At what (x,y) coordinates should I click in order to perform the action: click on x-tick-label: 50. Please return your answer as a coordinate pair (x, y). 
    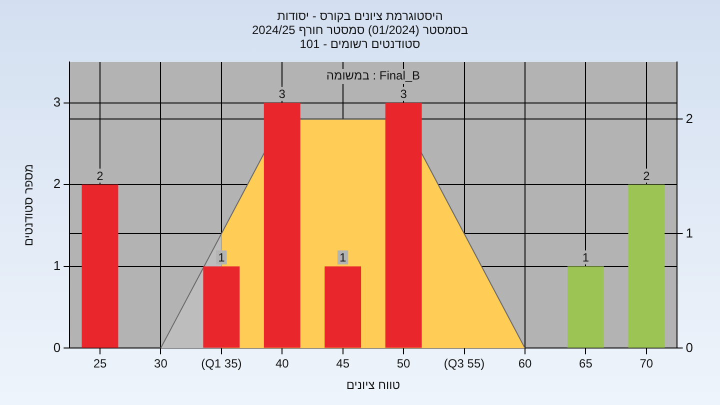
    Looking at the image, I should click on (403, 363).